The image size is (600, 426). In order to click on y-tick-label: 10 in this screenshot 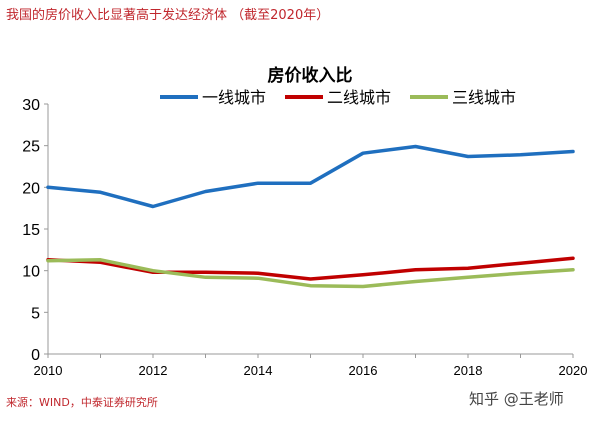, I will do `click(31, 272)`.